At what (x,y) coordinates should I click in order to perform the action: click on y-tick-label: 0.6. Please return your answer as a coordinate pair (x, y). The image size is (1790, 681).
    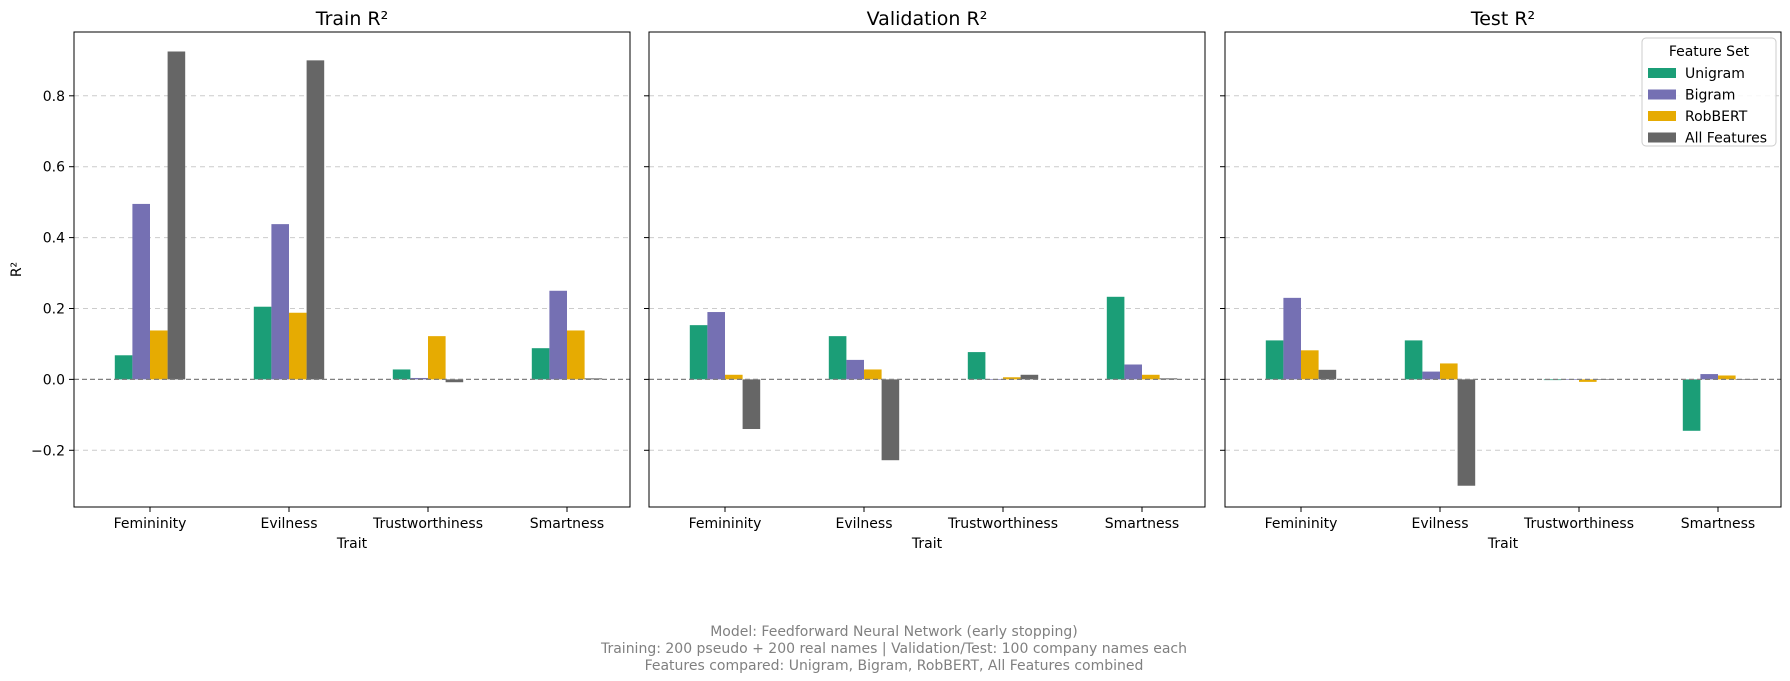
    Looking at the image, I should click on (54, 168).